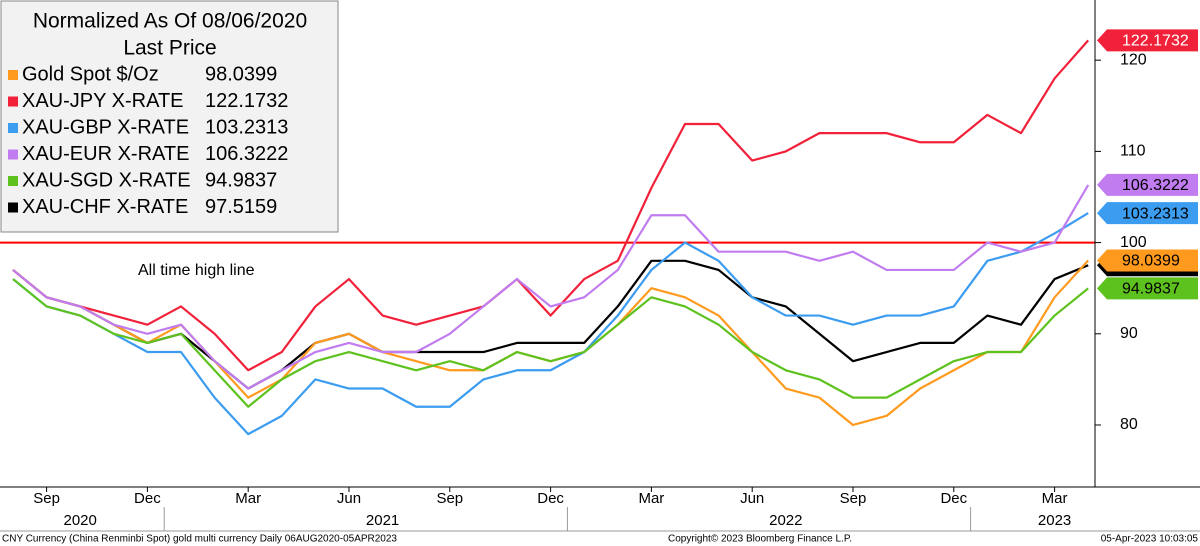  Describe the element at coordinates (170, 21) in the screenshot. I see `legend-title: Normalized As Of 08/06/2020` at that location.